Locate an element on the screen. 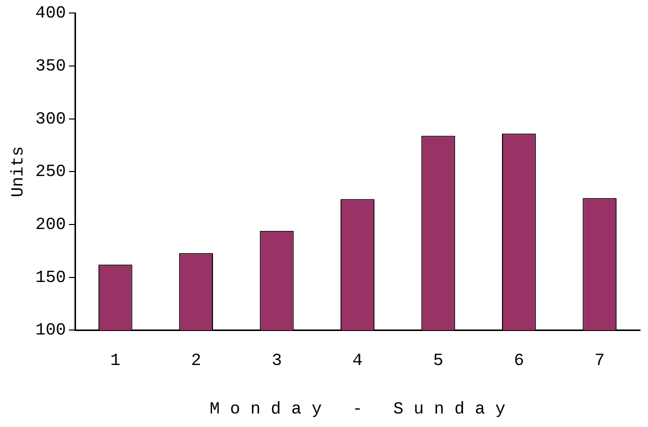 This screenshot has height=427, width=648. y-tick-label: 200 is located at coordinates (50, 226).